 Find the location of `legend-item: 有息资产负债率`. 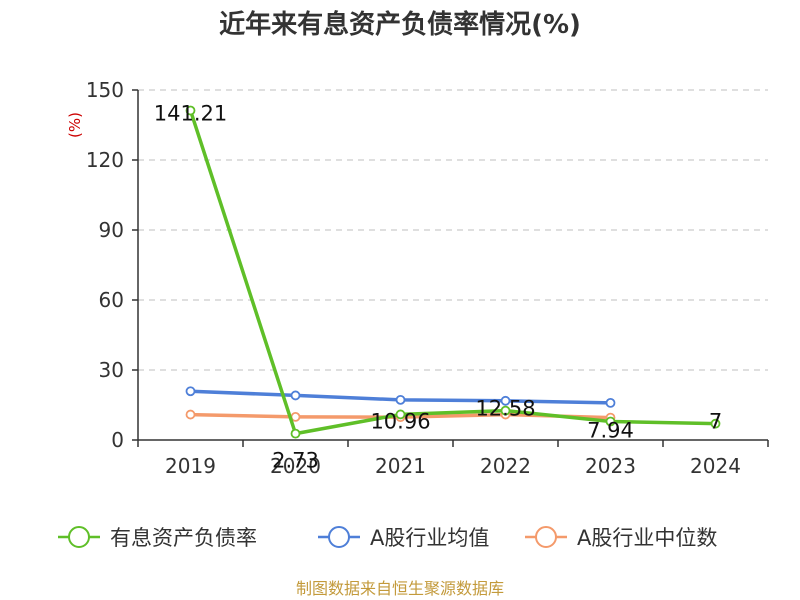

legend-item: 有息资产负债率 is located at coordinates (157, 538).